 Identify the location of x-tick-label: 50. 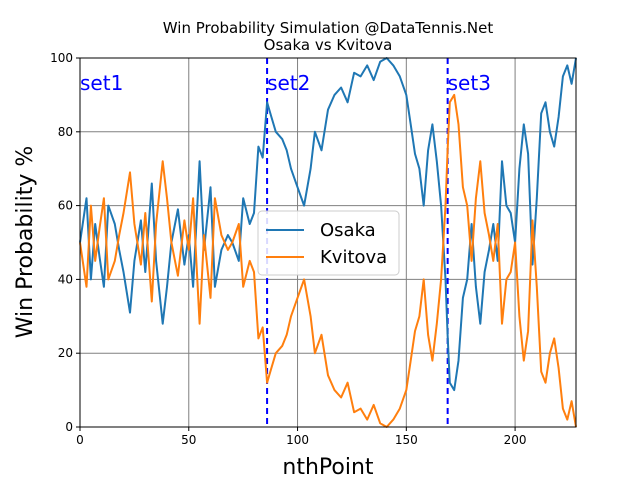
(188, 440).